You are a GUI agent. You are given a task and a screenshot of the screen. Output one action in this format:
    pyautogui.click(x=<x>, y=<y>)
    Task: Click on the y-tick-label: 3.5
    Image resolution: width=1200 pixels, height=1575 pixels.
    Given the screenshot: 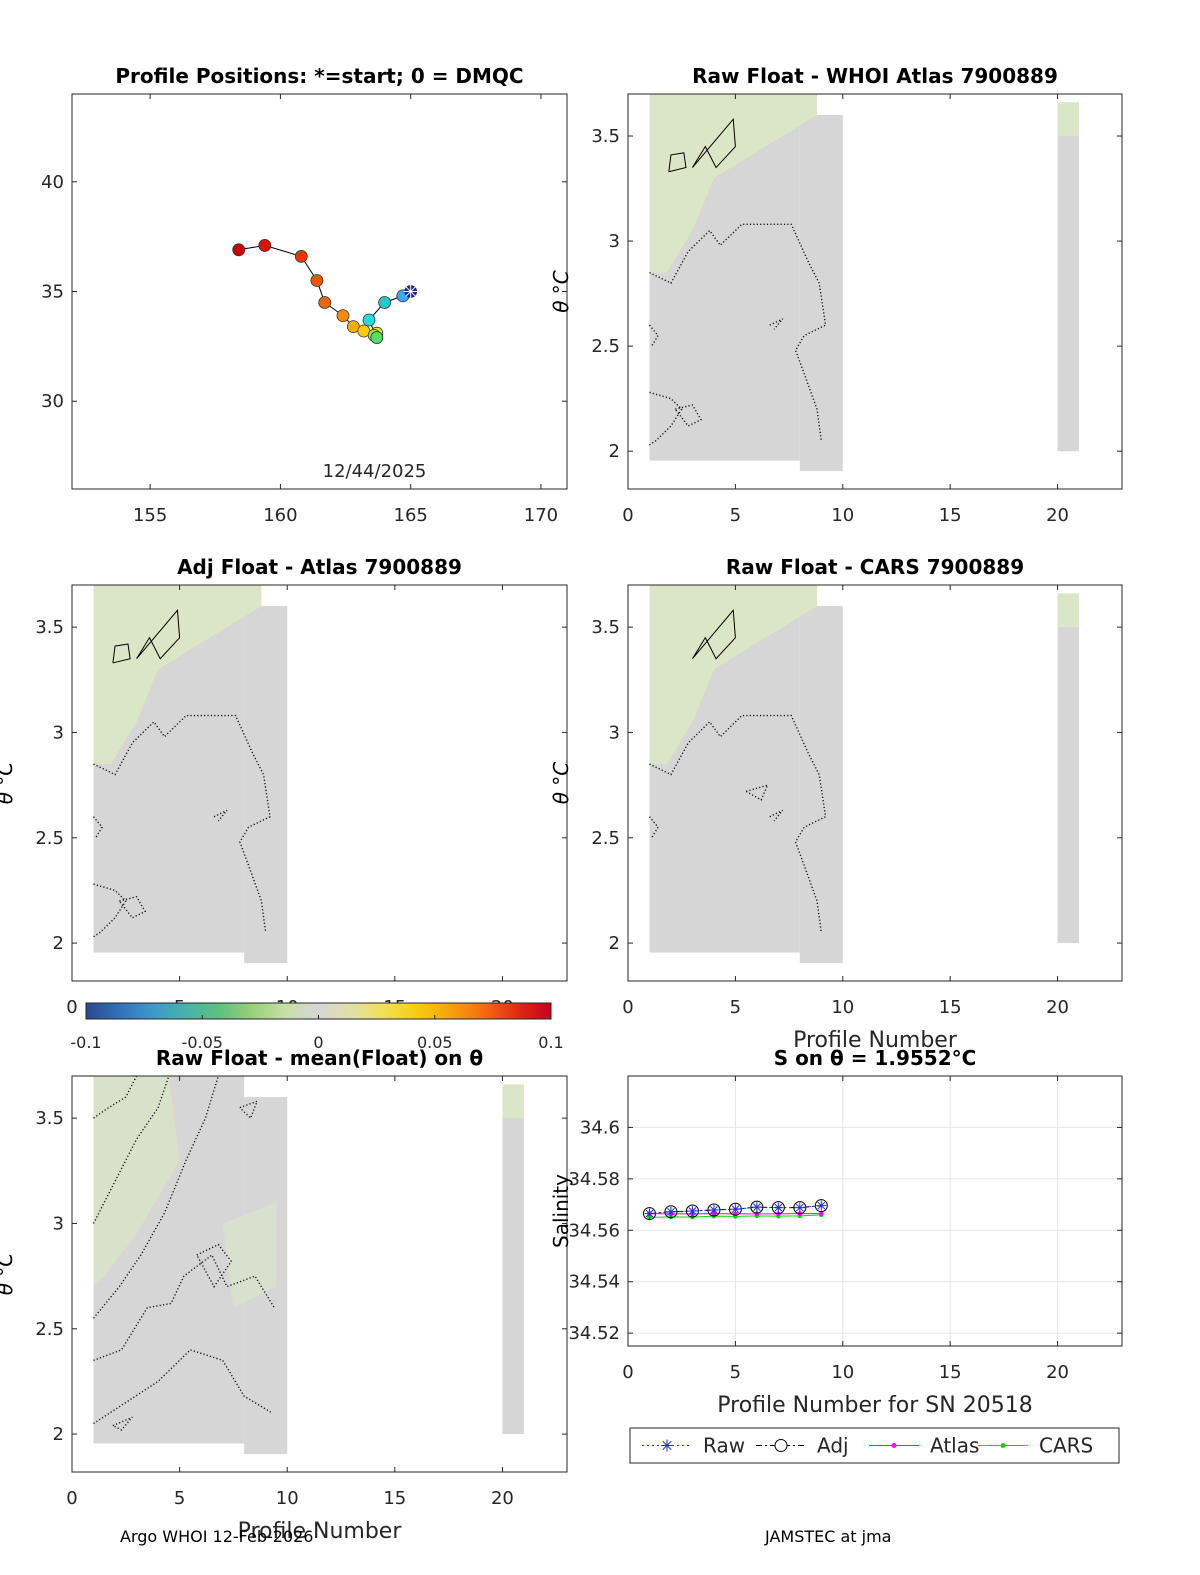 What is the action you would take?
    pyautogui.click(x=49, y=627)
    